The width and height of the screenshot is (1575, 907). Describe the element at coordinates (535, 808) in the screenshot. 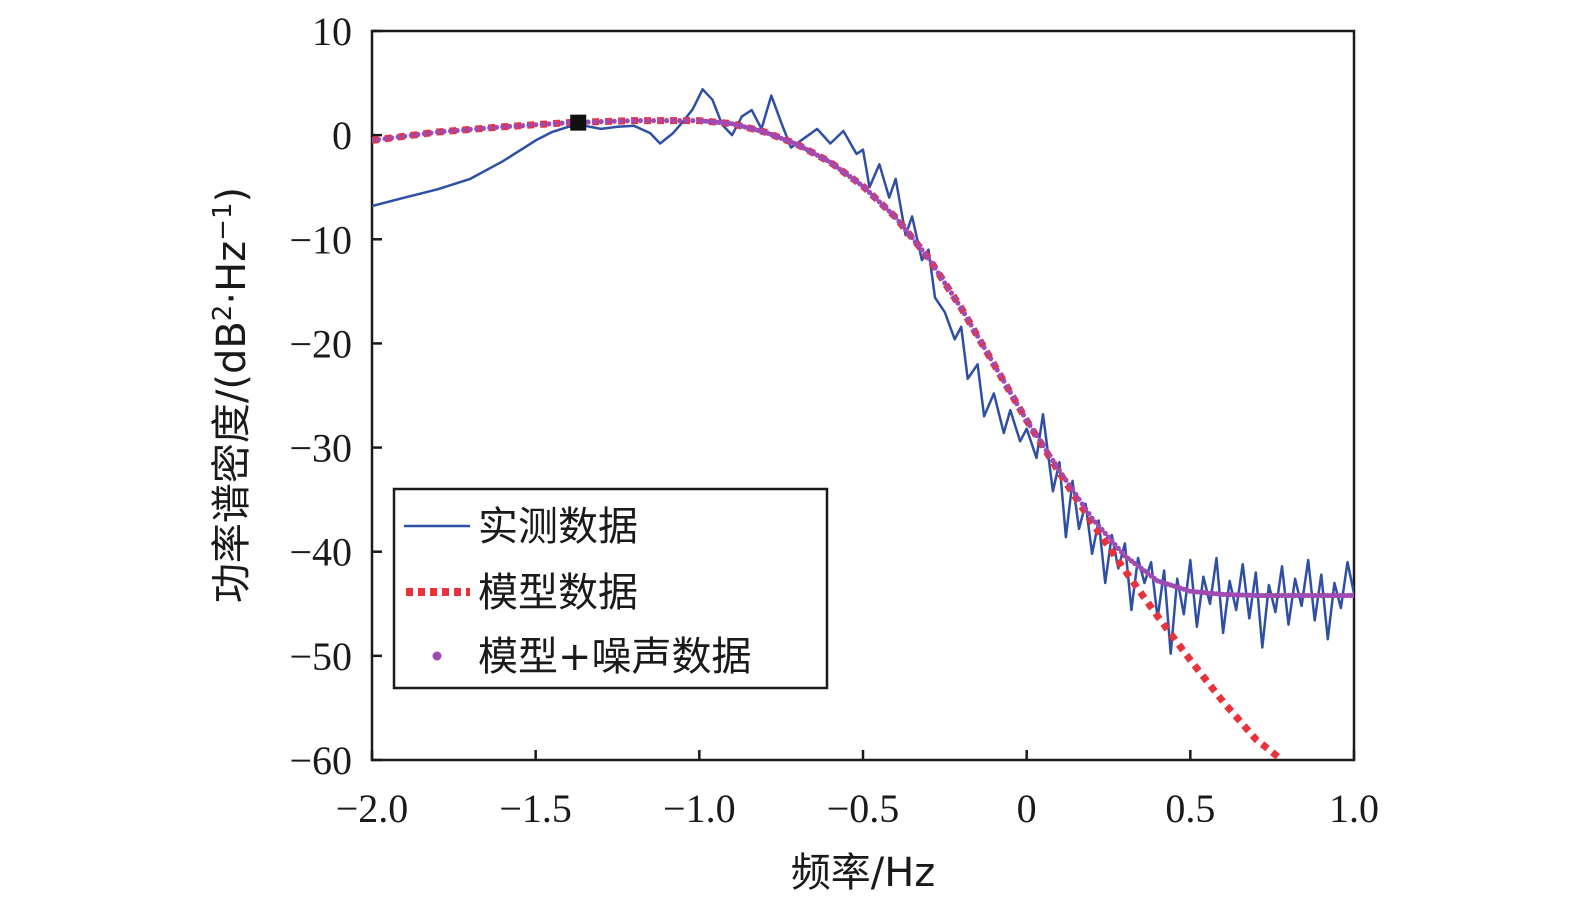

I see `x-tick-label: −1.5` at that location.